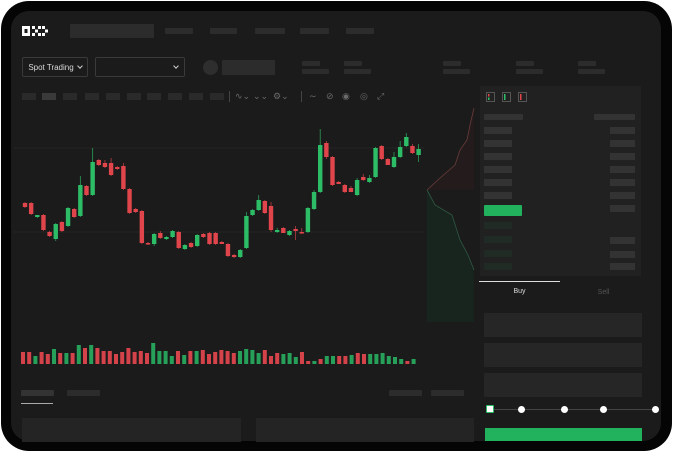  What do you see at coordinates (49, 96) in the screenshot?
I see `timeframe-button-active` at bounding box center [49, 96].